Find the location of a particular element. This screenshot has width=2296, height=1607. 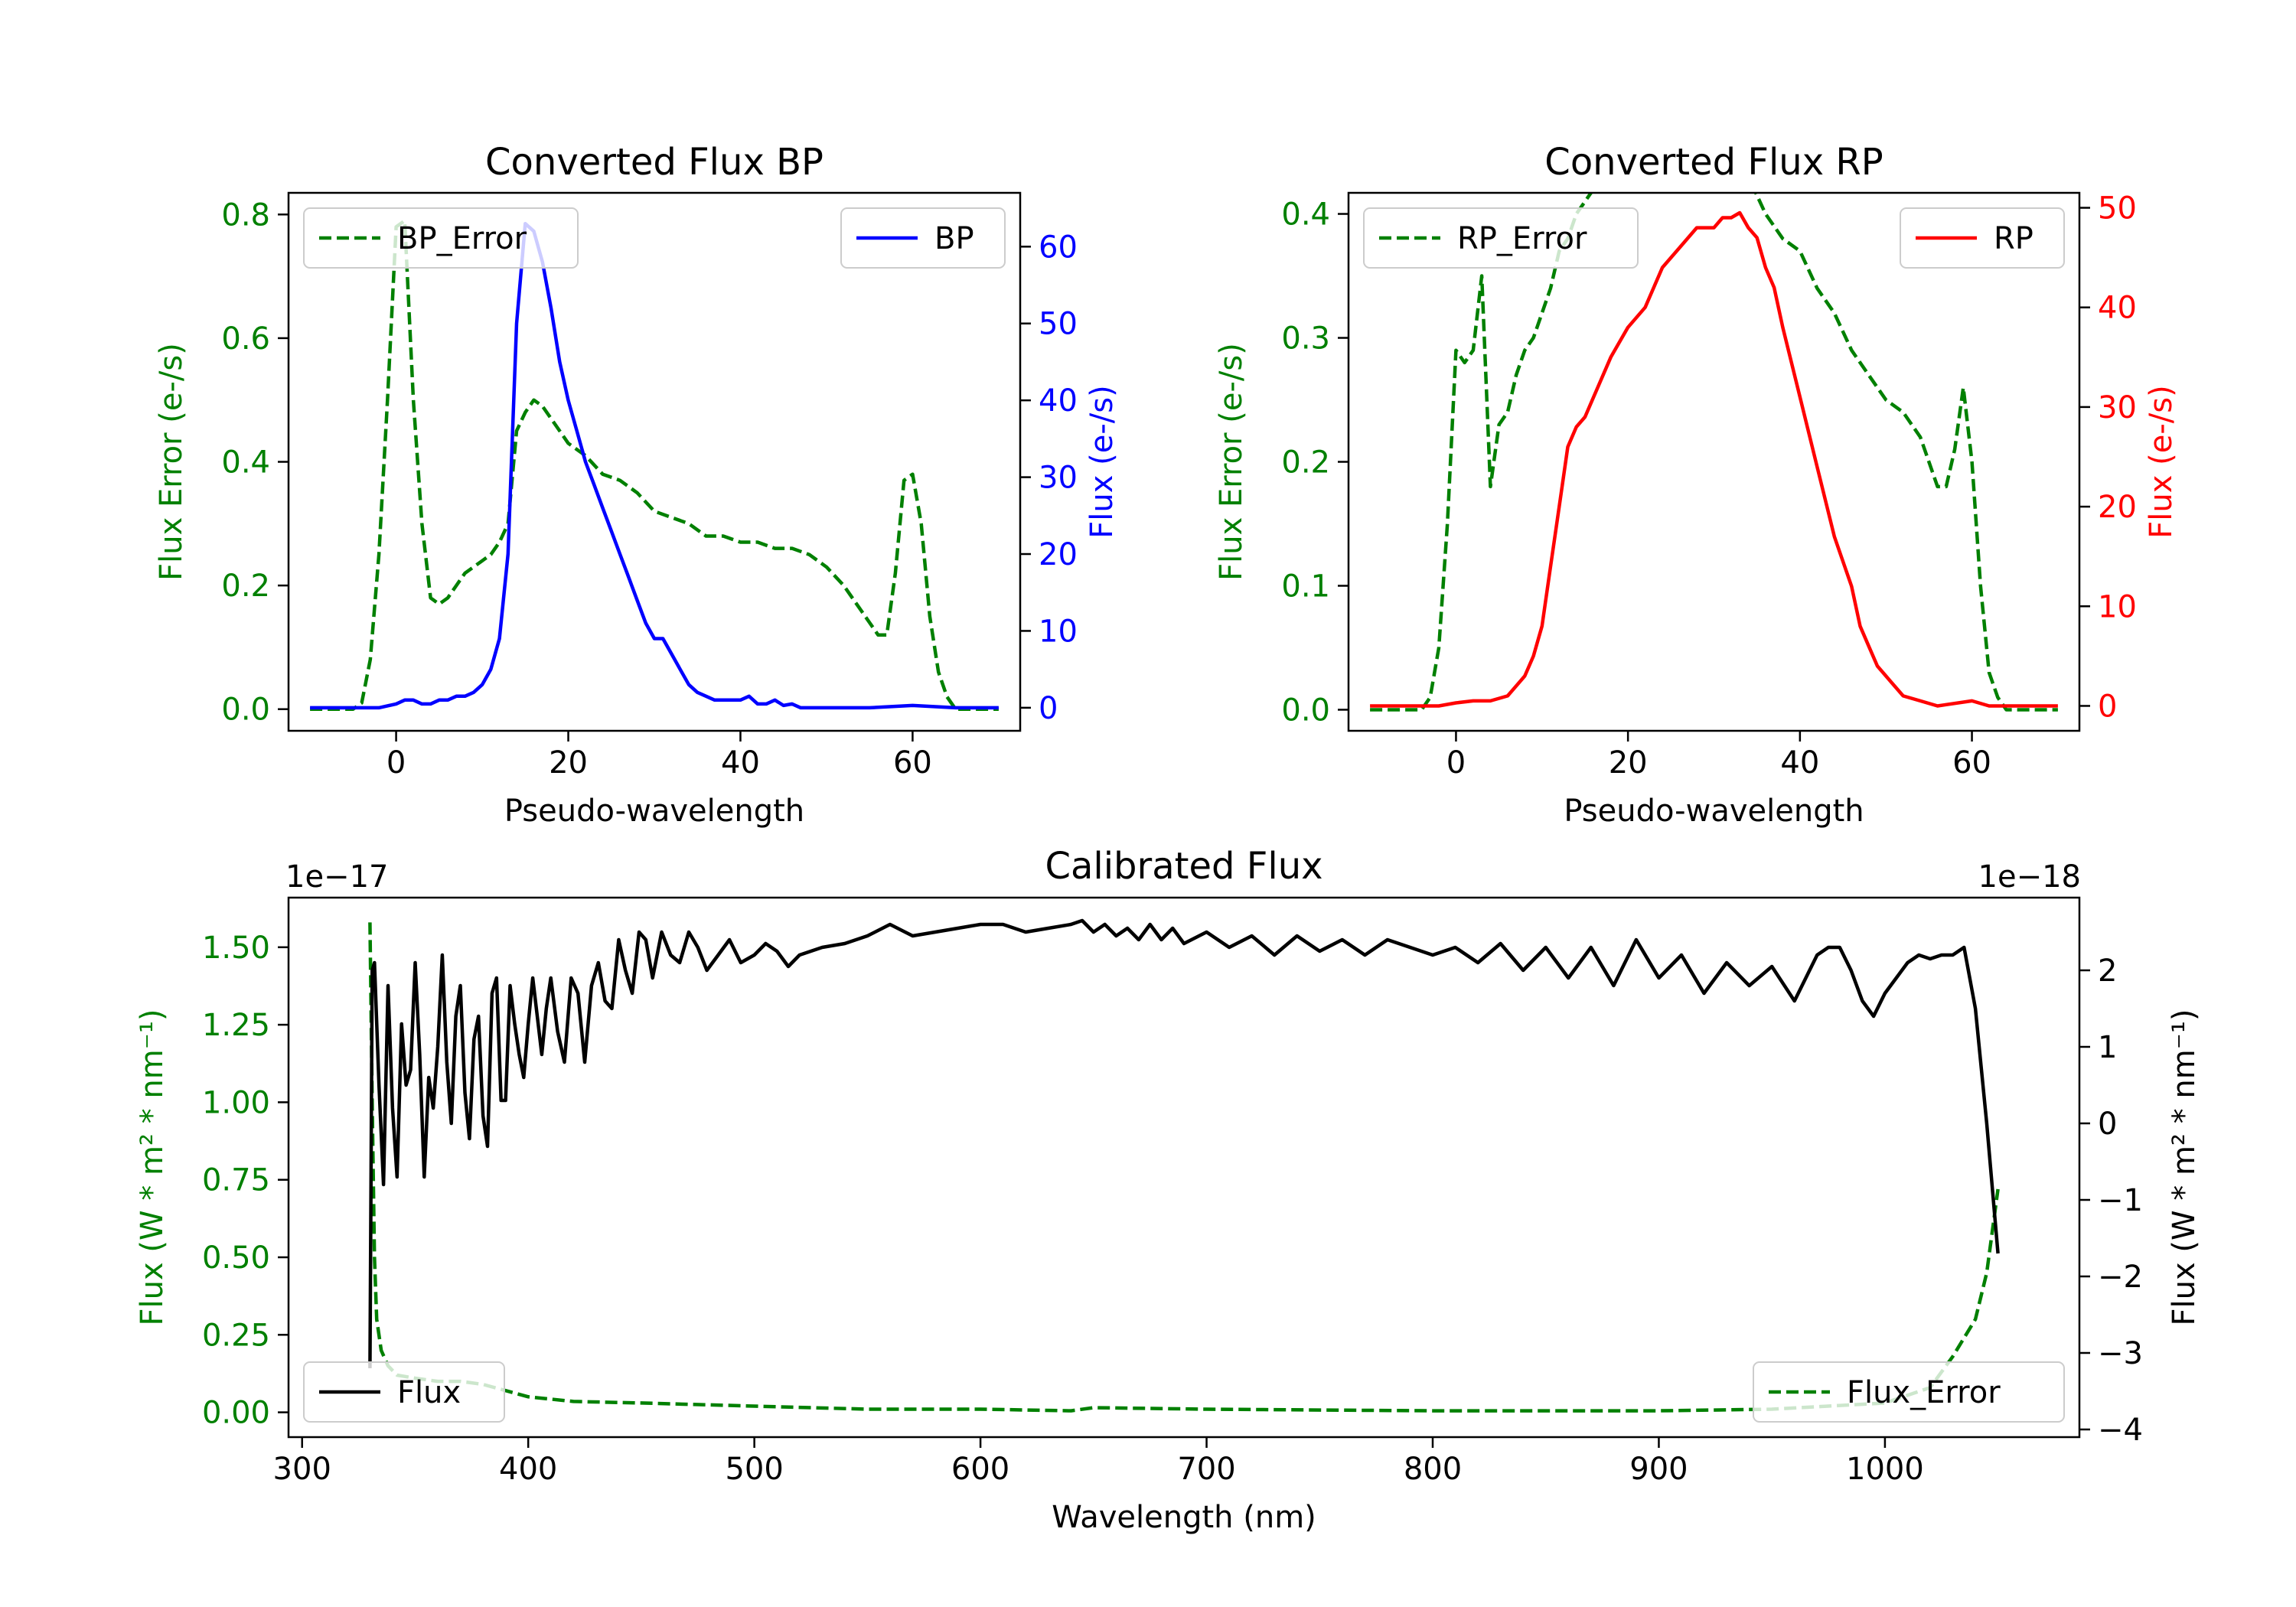

right-tick-label: −3 is located at coordinates (2120, 1353).